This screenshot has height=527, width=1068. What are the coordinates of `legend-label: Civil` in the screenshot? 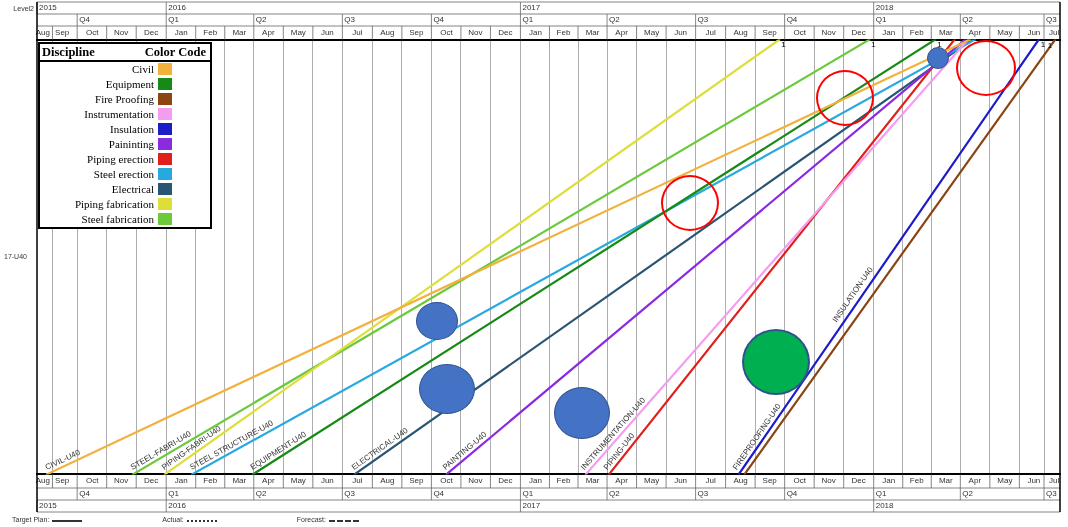 It's located at (143, 69).